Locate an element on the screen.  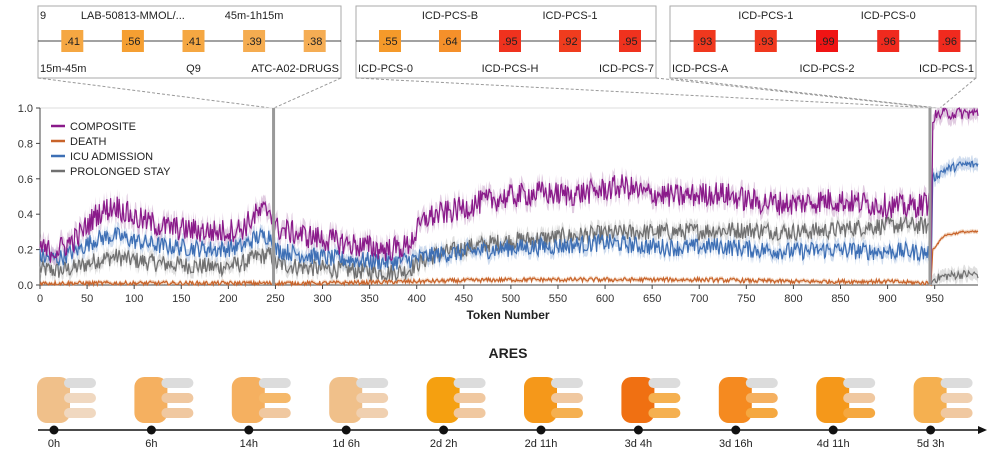
x-tick-label: 0 is located at coordinates (40, 299).